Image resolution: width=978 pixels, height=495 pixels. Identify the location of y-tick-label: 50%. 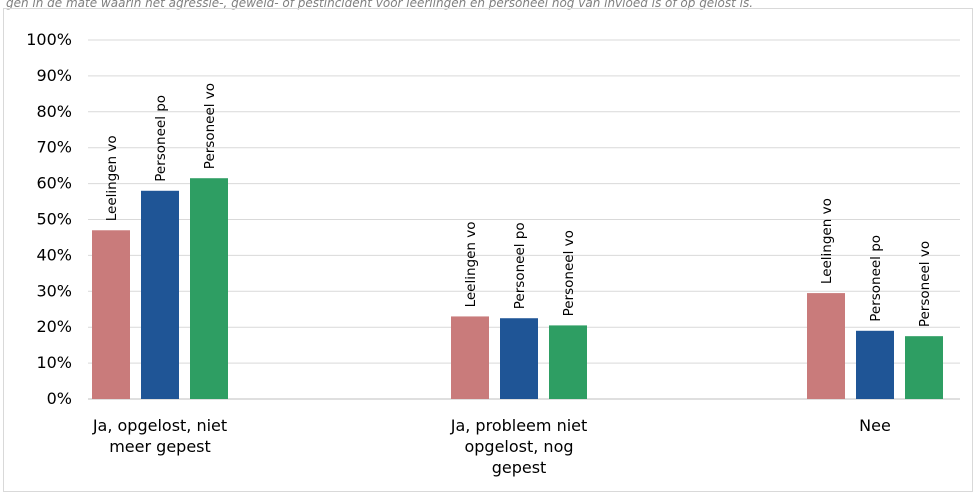
(54, 219).